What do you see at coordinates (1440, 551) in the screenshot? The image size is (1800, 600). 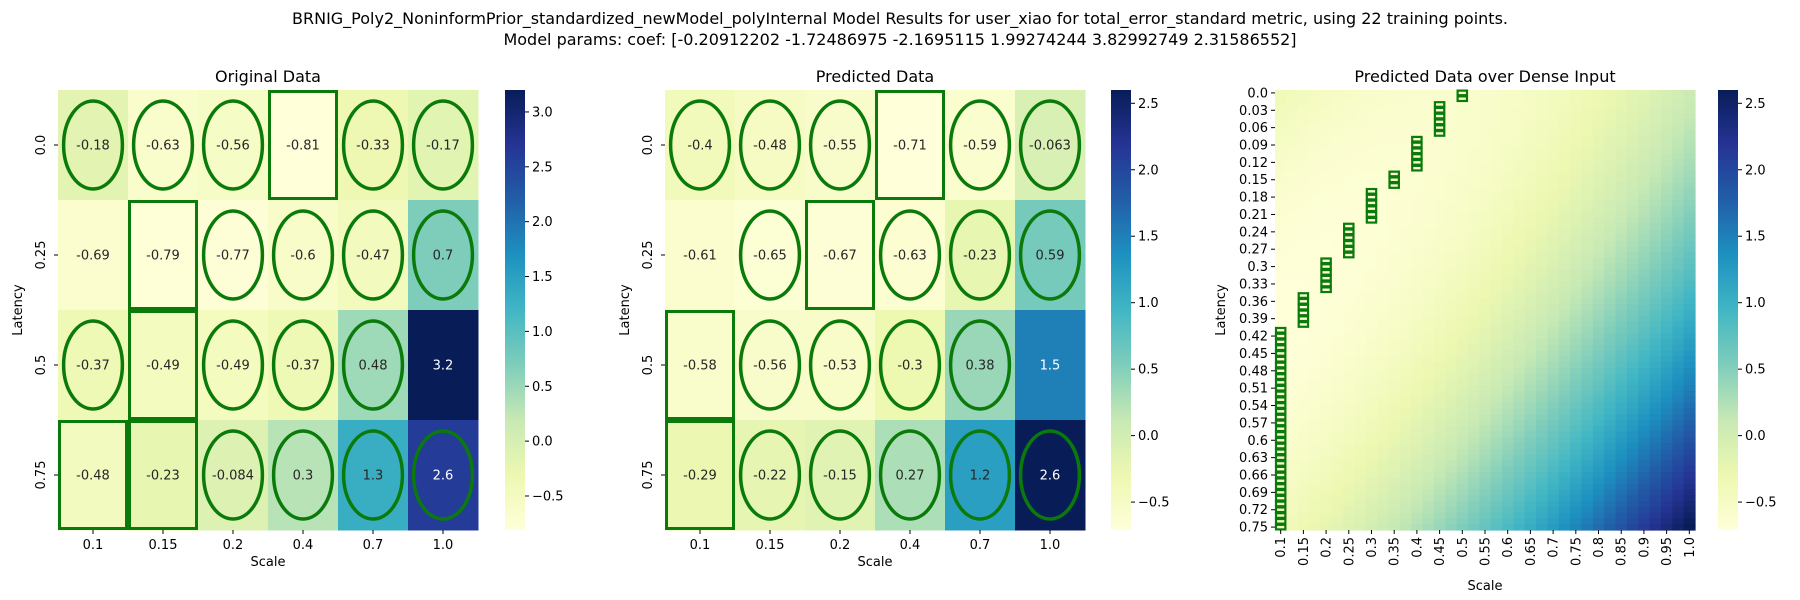 I see `x-tick-label: 0.45` at bounding box center [1440, 551].